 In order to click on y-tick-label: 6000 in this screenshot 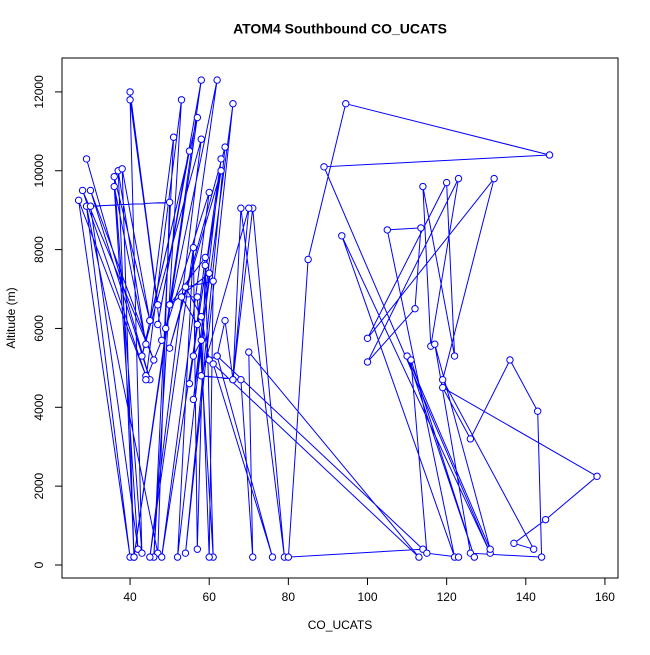, I will do `click(39, 328)`.